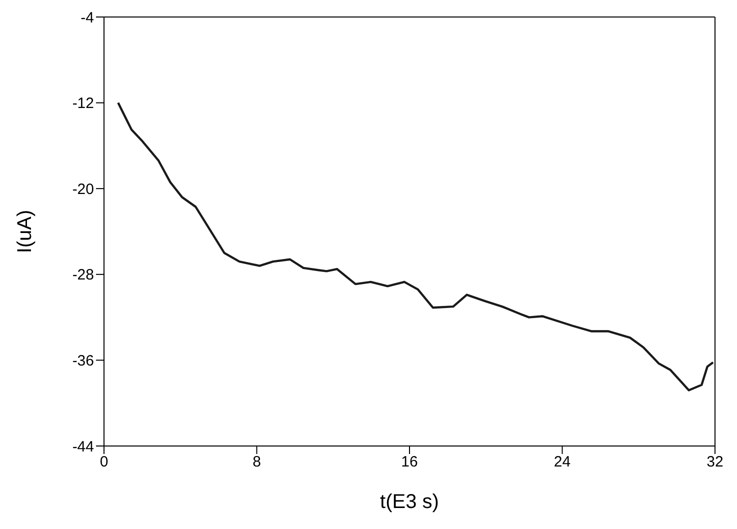 The height and width of the screenshot is (529, 737). I want to click on x-axis-title: t(E3 s), so click(409, 502).